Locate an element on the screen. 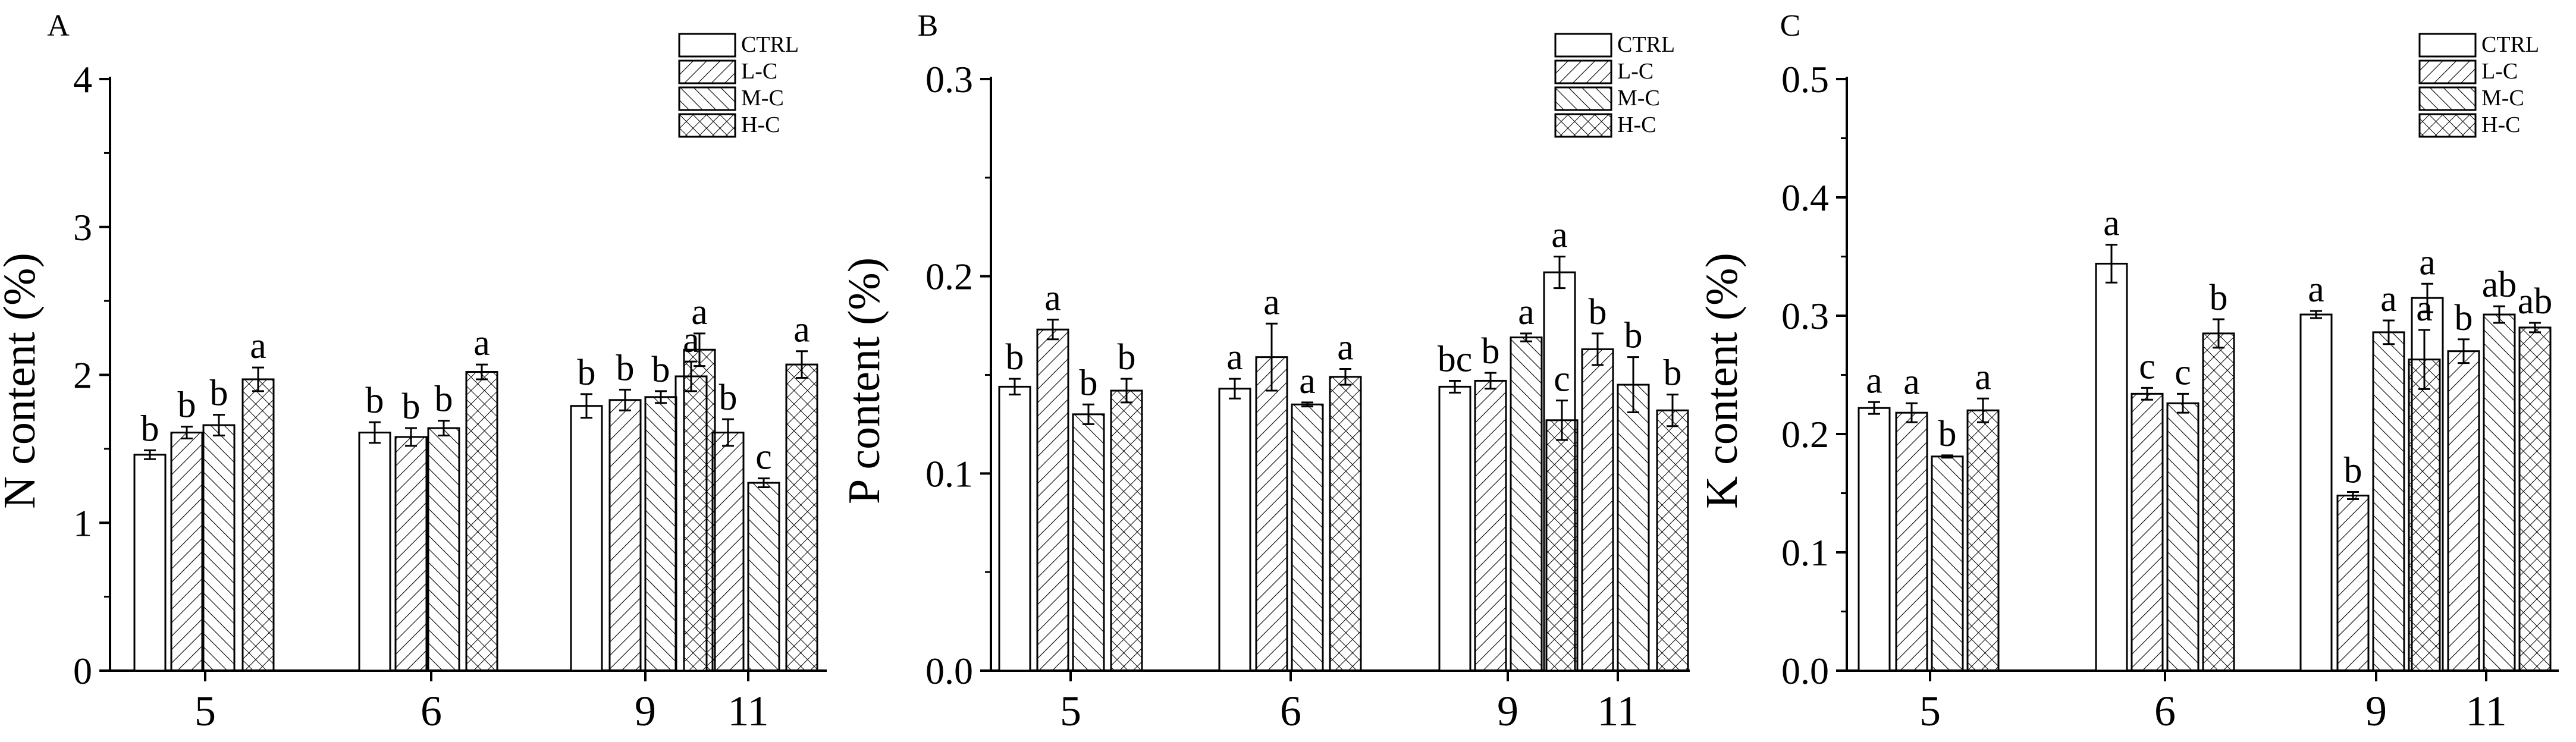 Image resolution: width=2576 pixels, height=742 pixels. panel-label: C is located at coordinates (1790, 26).